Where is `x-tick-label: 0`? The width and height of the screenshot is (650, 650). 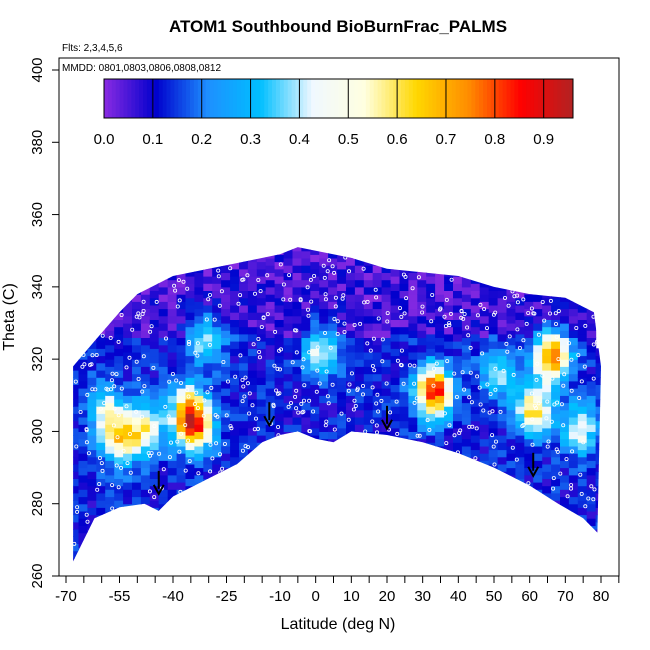 x-tick-label: 0 is located at coordinates (315, 596).